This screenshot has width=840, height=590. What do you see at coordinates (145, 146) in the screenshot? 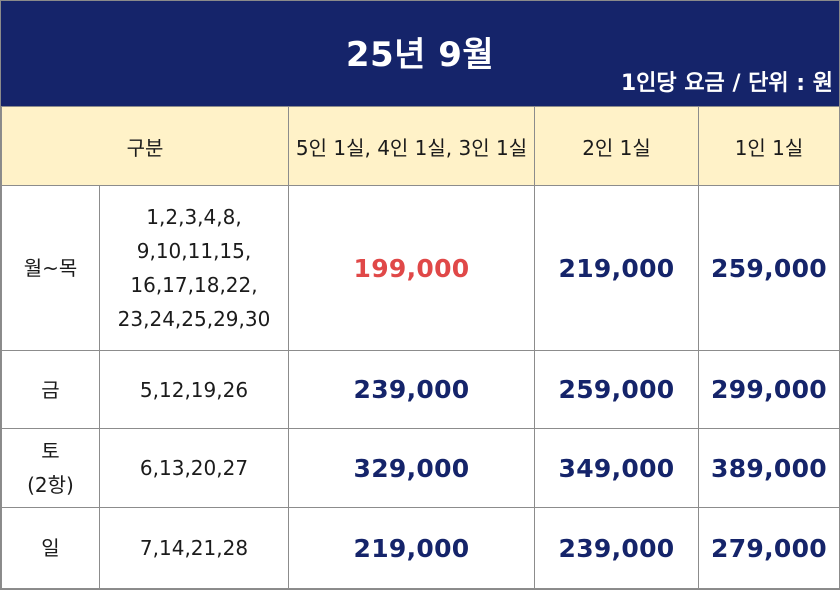
I see `column-header-category: 구분` at bounding box center [145, 146].